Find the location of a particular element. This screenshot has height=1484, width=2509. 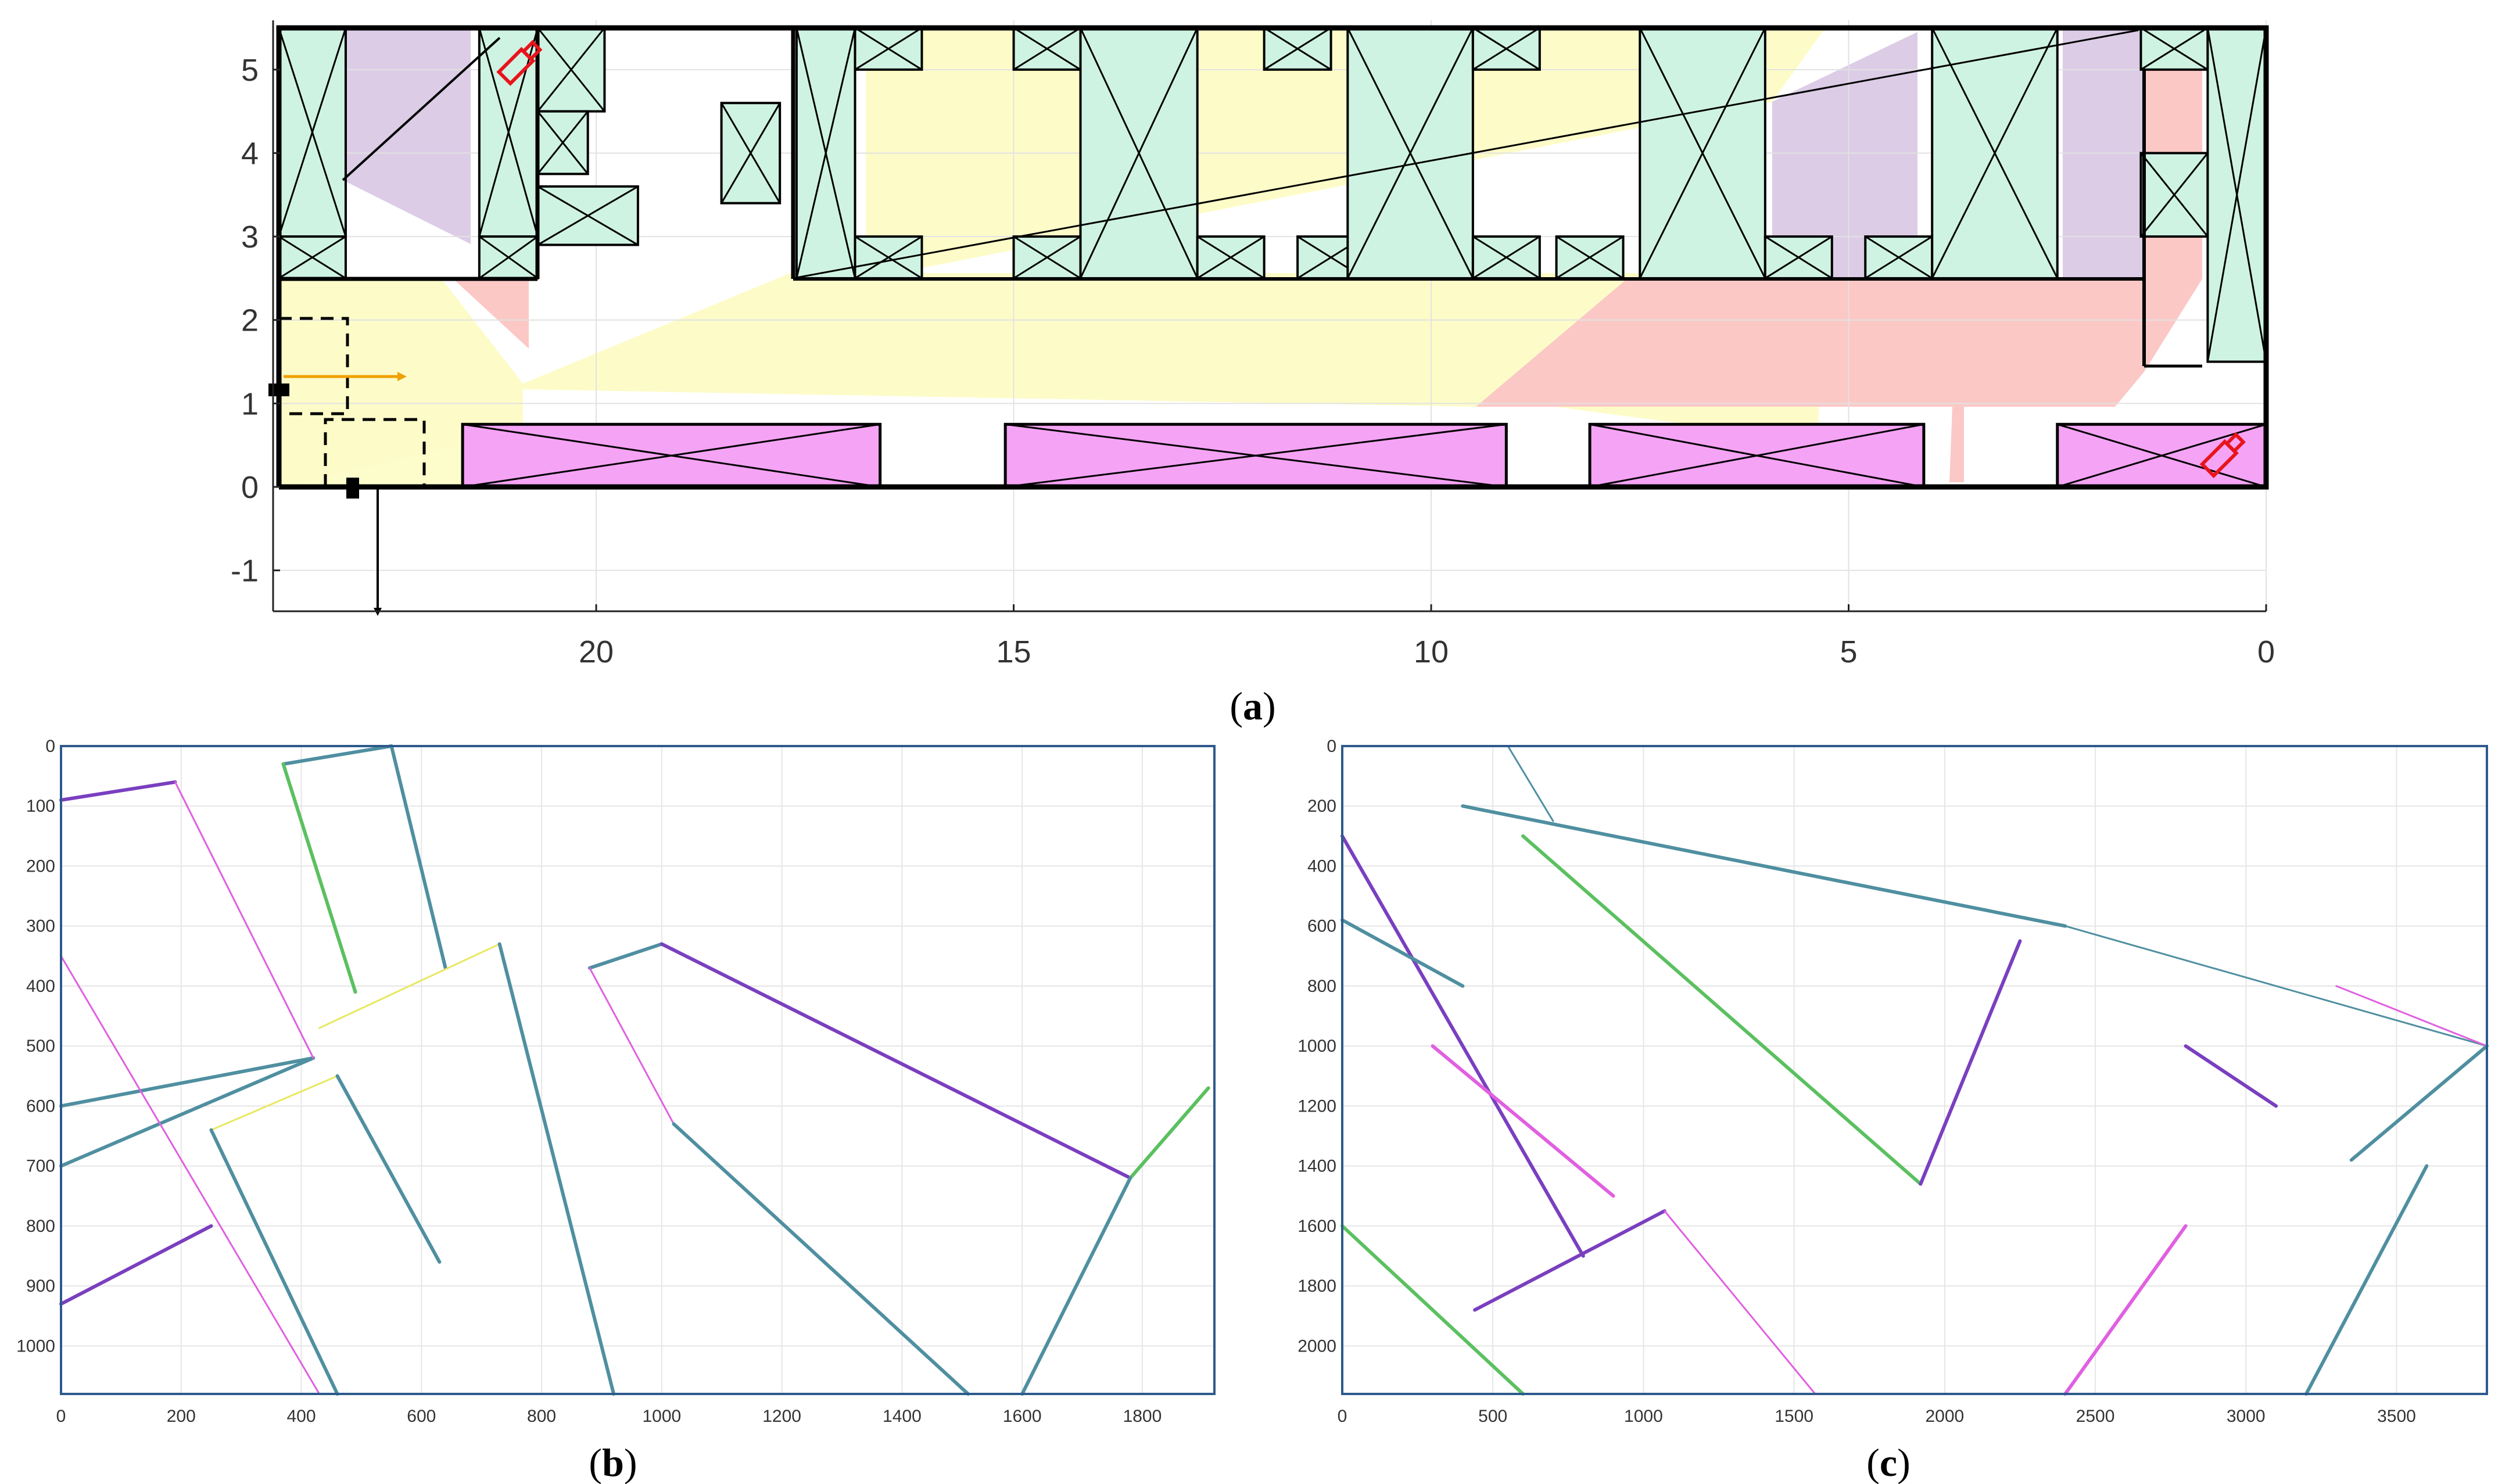

sensor-marker-bottom is located at coordinates (352, 488).